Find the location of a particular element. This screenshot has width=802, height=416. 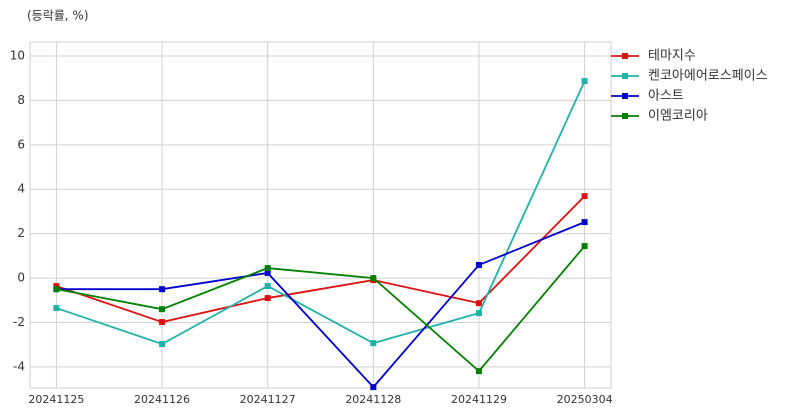

x-tick-label: 20250304 is located at coordinates (585, 399).